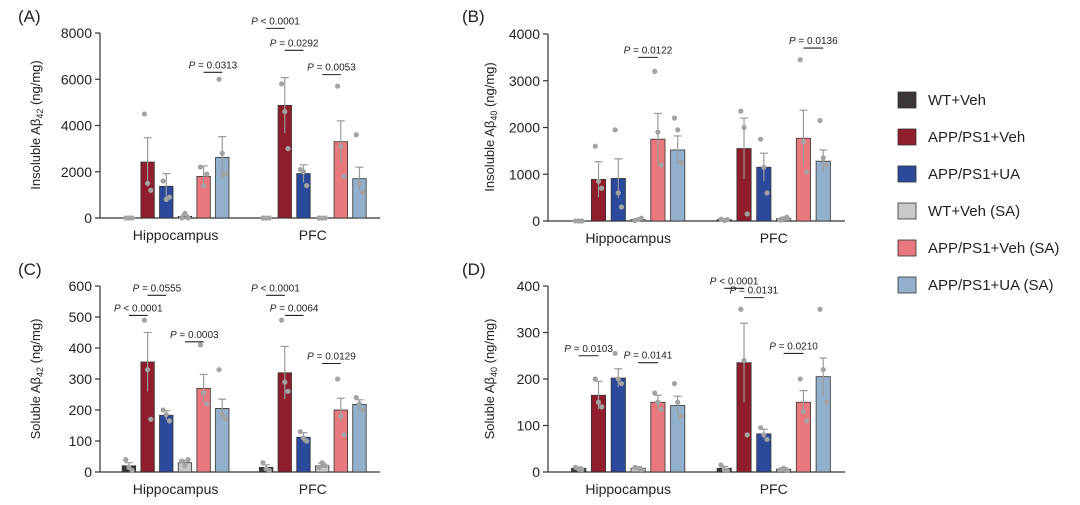  What do you see at coordinates (81, 410) in the screenshot?
I see `y-tick-label: 200` at bounding box center [81, 410].